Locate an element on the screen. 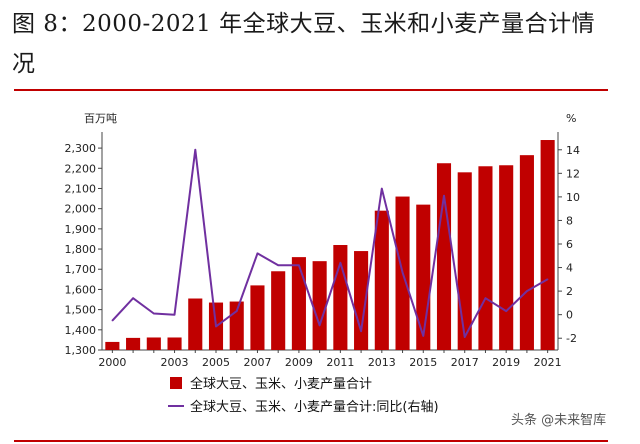  x-tick-label: 2009 is located at coordinates (299, 362).